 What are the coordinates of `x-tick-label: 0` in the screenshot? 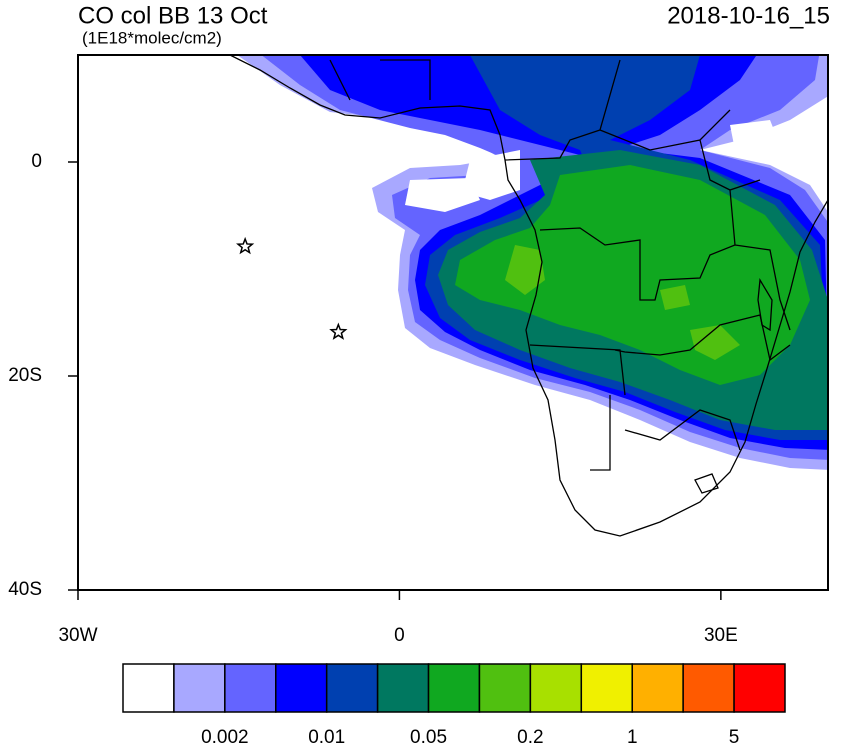 It's located at (399, 635).